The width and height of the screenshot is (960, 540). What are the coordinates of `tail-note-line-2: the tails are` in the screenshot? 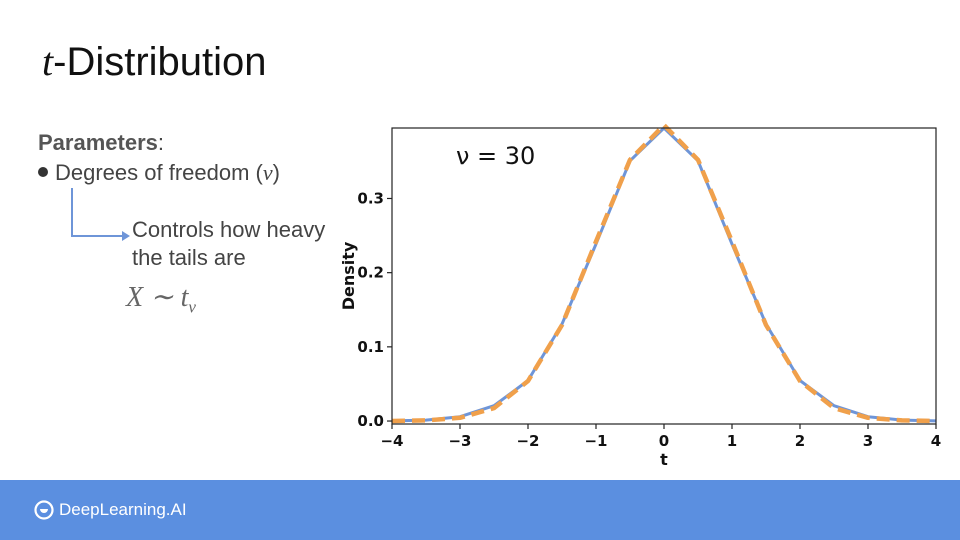 It's located at (189, 257).